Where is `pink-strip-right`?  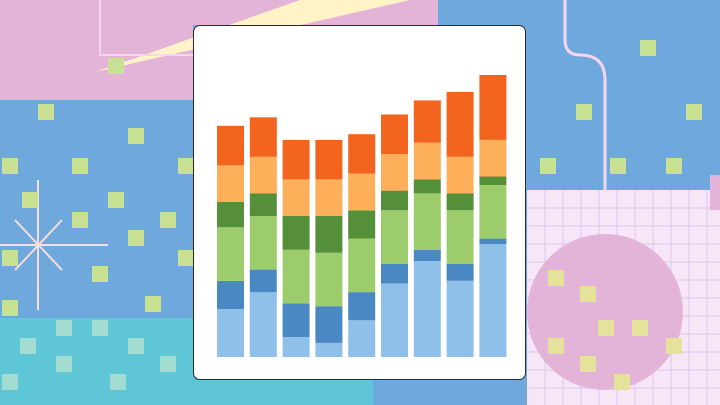
pink-strip-right is located at coordinates (715, 192).